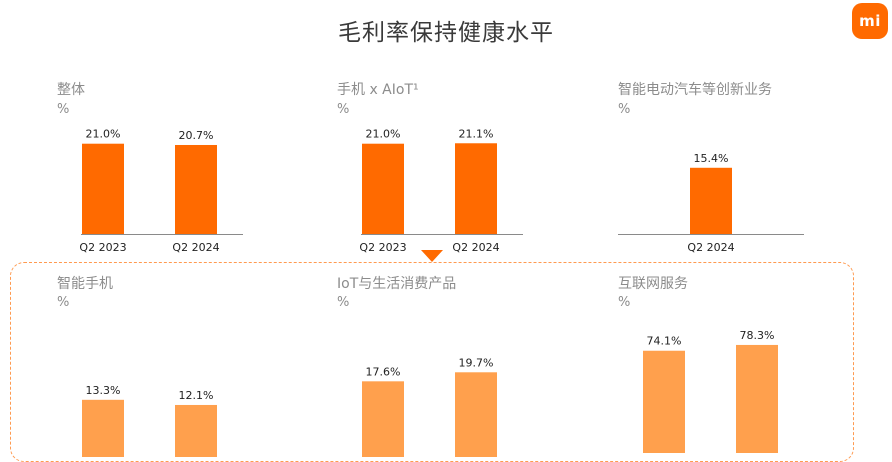 The height and width of the screenshot is (462, 892). What do you see at coordinates (149, 420) in the screenshot?
I see `chart-smartphone: 13.3% 12.1%` at bounding box center [149, 420].